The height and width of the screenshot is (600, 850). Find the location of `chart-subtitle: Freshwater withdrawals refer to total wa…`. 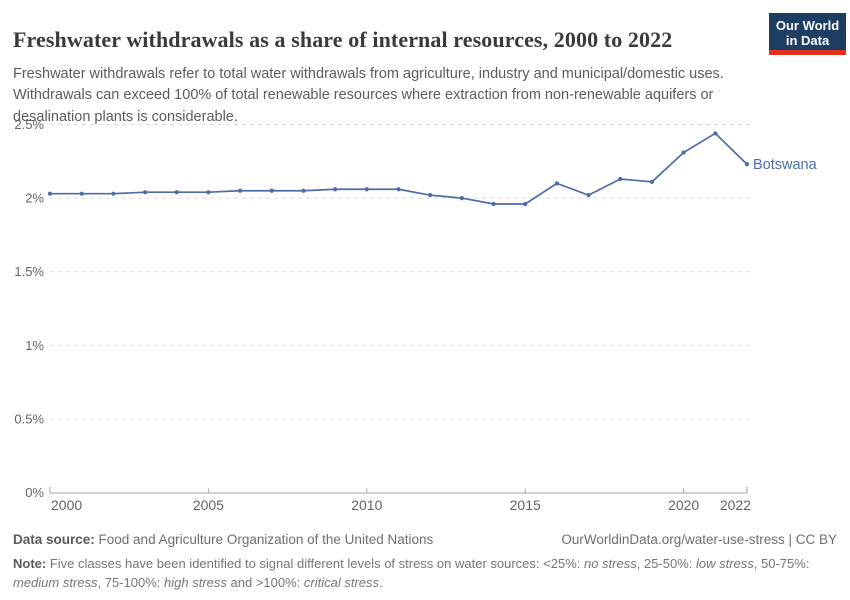

chart-subtitle: Freshwater withdrawals refer to total wa… is located at coordinates (368, 95).